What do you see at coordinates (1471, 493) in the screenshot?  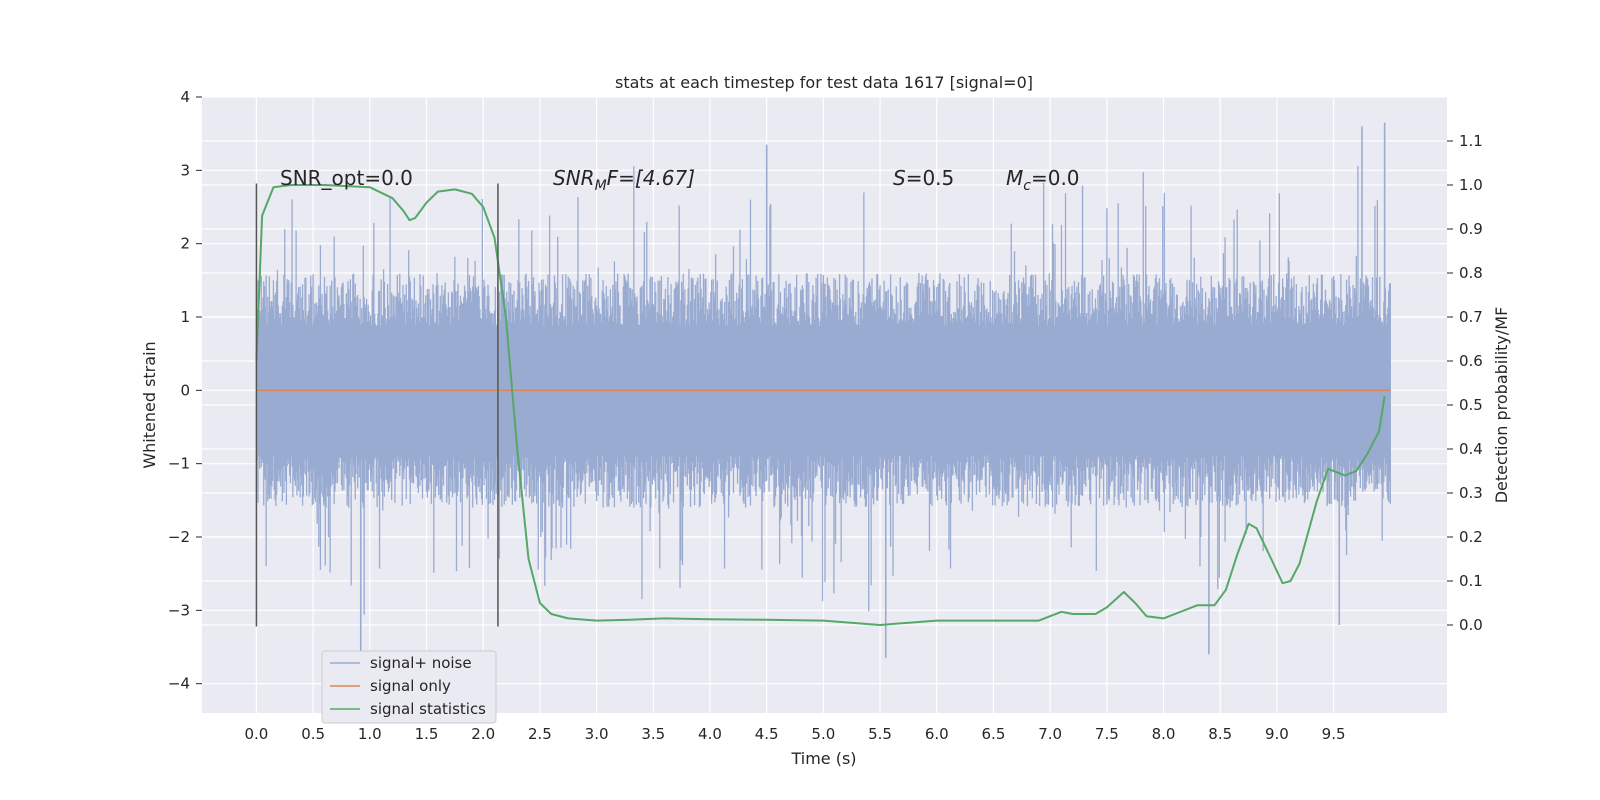 I see `y-right-tick-label: 0.3` at bounding box center [1471, 493].